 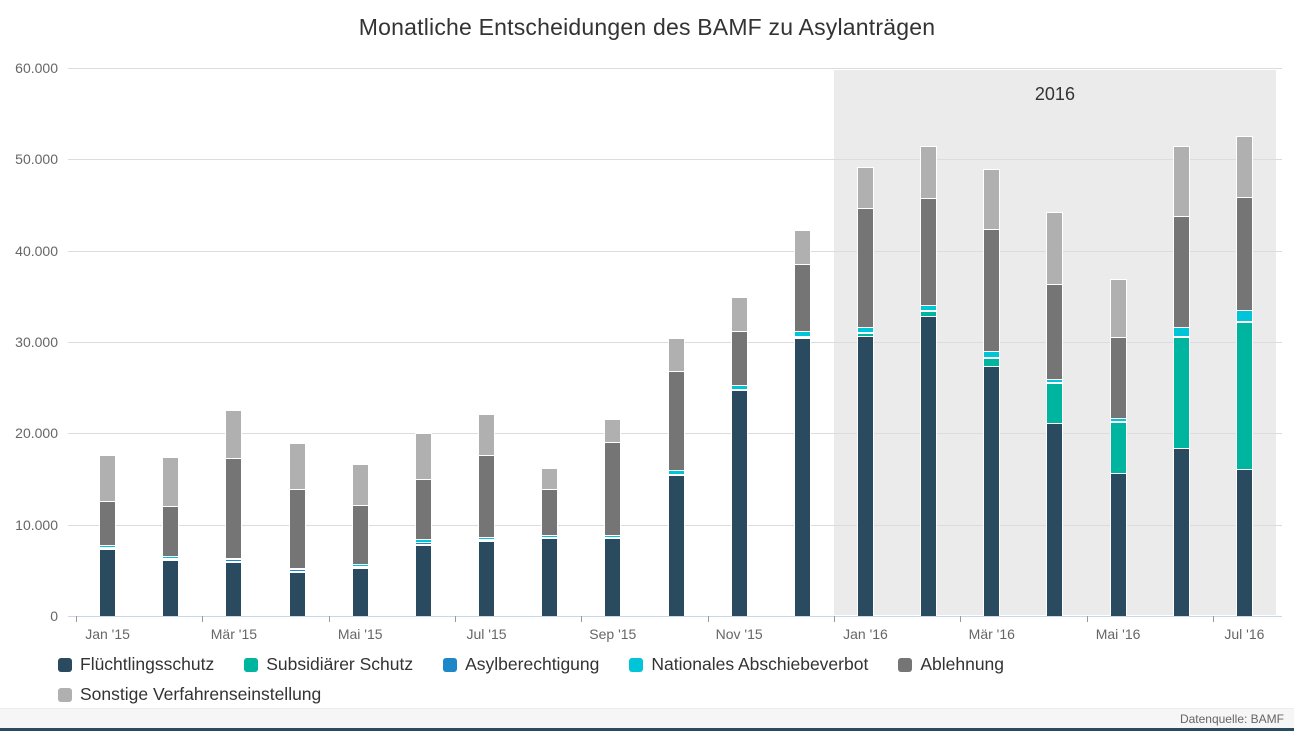 What do you see at coordinates (521, 664) in the screenshot?
I see `legend-item-3: Asylberechtigung` at bounding box center [521, 664].